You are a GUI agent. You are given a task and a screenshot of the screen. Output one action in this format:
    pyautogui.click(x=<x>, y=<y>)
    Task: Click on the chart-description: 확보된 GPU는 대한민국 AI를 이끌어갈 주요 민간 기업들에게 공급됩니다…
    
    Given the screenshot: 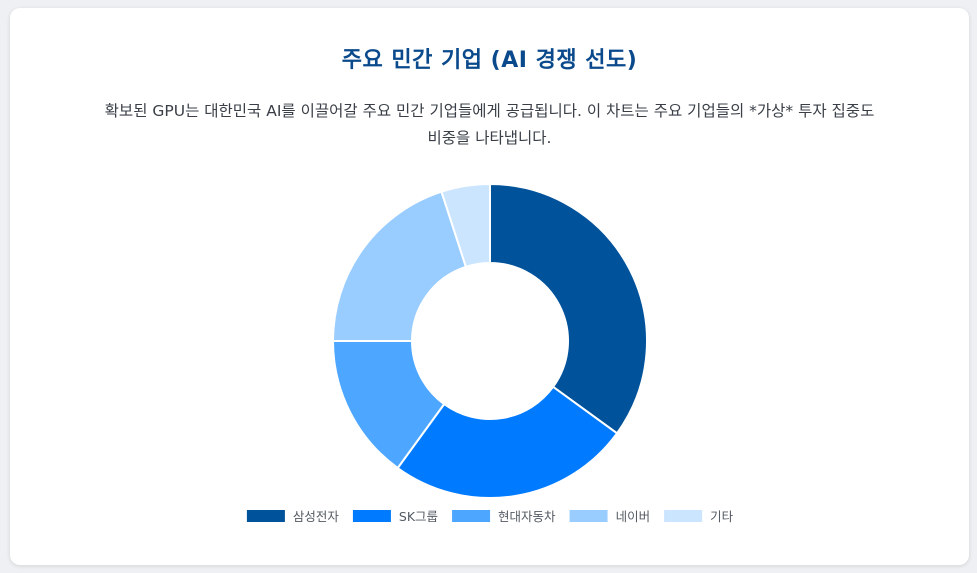 What is the action you would take?
    pyautogui.click(x=489, y=125)
    